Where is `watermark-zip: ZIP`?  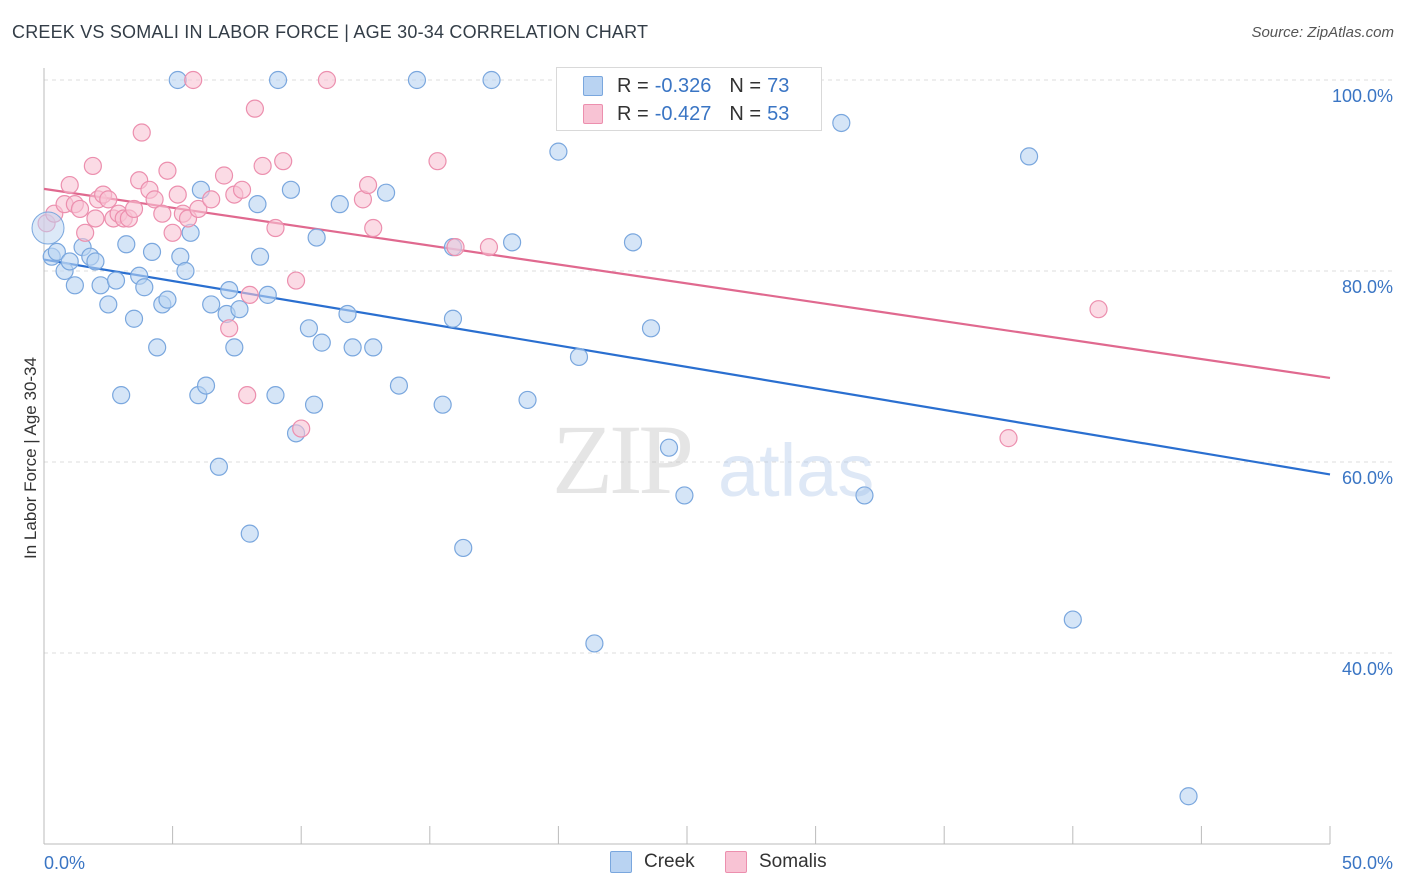
watermark-zip: ZIP is located at coordinates (623, 459).